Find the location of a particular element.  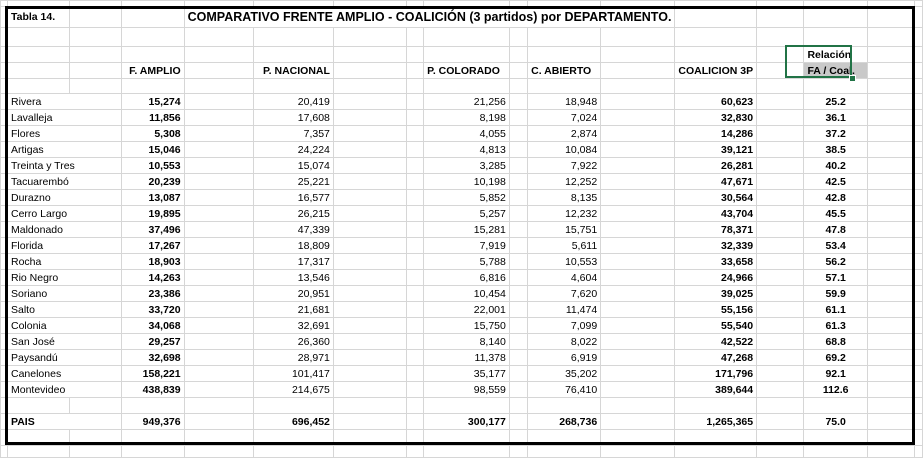

p-nacional-value: 15,074 is located at coordinates (293, 165).